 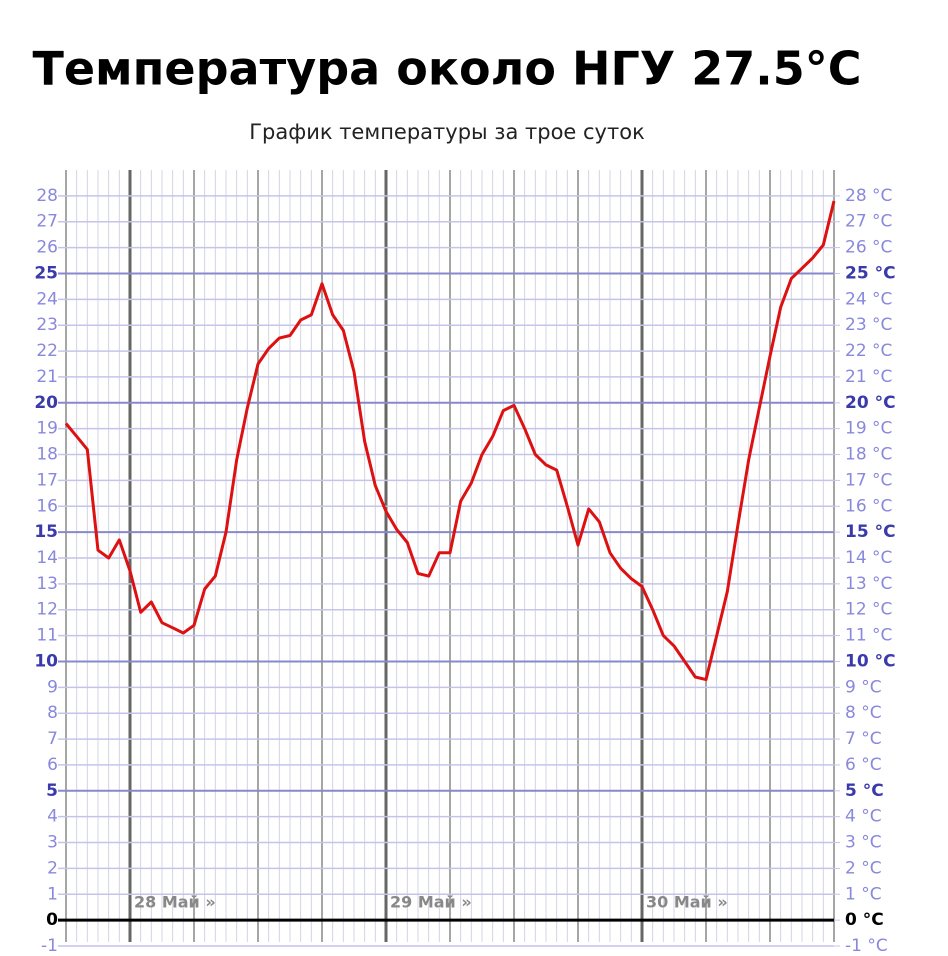 What do you see at coordinates (52, 713) in the screenshot?
I see `y-tick-label: 8` at bounding box center [52, 713].